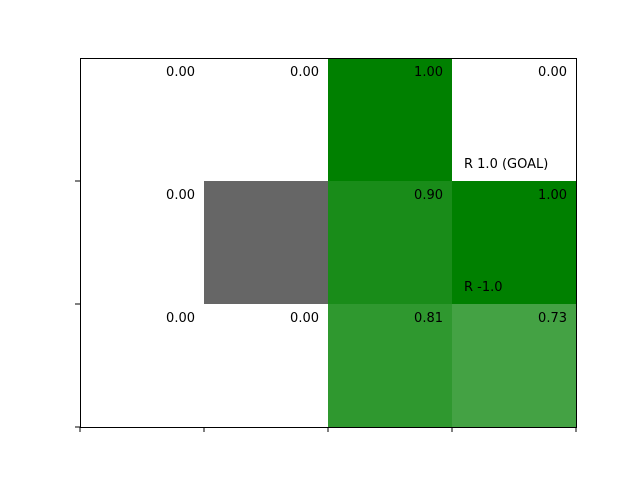  Describe the element at coordinates (514, 243) in the screenshot. I see `grid-cell-r1-c3` at that location.